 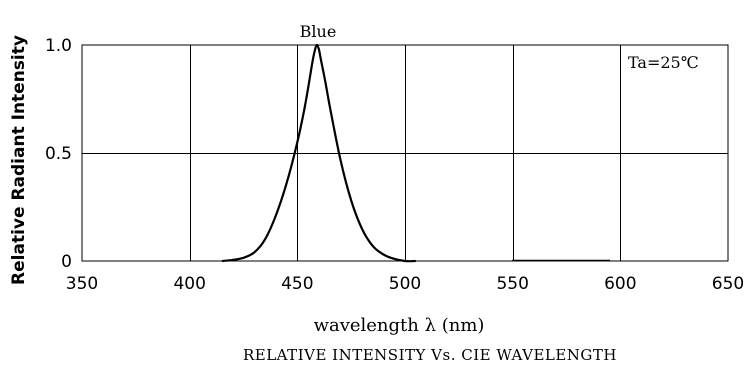 I want to click on y-tick-labels: 0 0.5 1.0, so click(x=58, y=154).